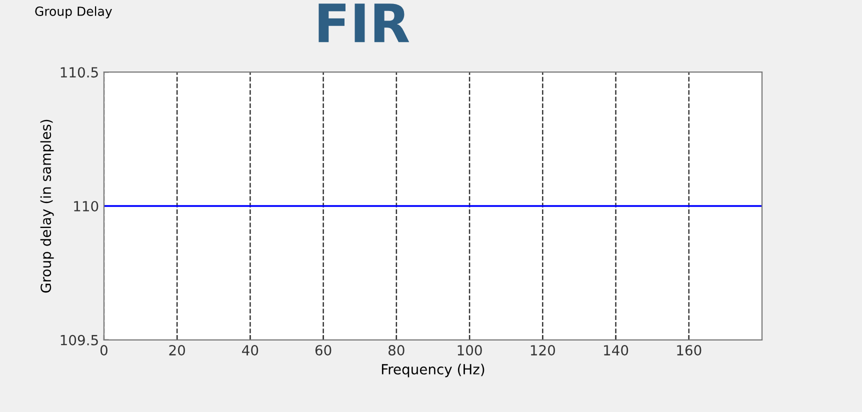  What do you see at coordinates (323, 350) in the screenshot?
I see `x-tick-label: 60` at bounding box center [323, 350].